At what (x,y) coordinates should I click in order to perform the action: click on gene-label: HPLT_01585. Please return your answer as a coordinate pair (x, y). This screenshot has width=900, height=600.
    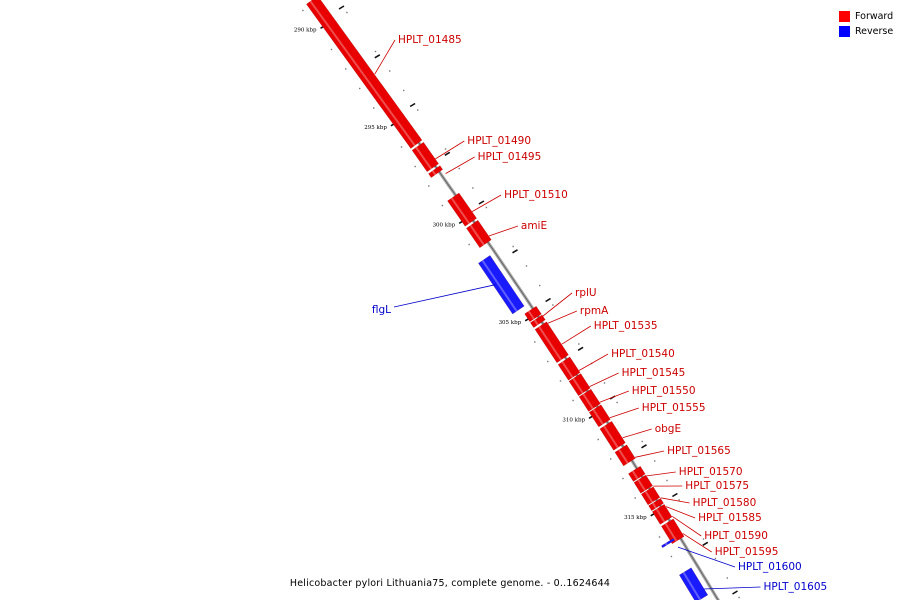
    Looking at the image, I should click on (730, 518).